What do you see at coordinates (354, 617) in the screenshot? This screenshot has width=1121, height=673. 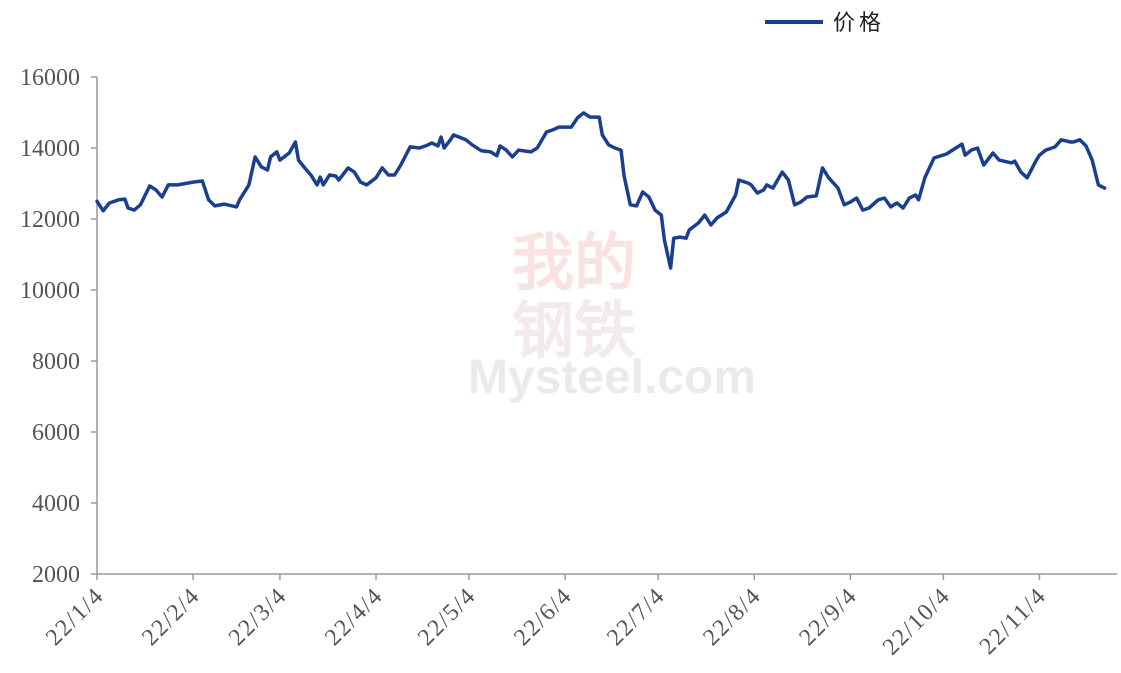 I see `x-tick-label: 22/4/4` at bounding box center [354, 617].